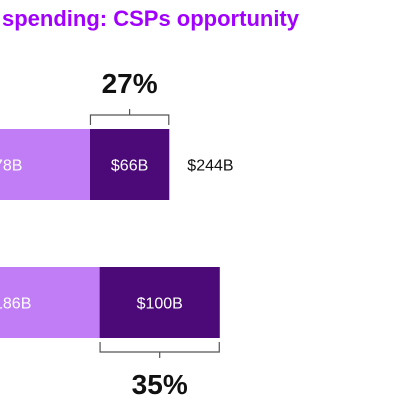 This screenshot has height=400, width=400. Describe the element at coordinates (160, 384) in the screenshot. I see `share-label-2: 35%` at that location.